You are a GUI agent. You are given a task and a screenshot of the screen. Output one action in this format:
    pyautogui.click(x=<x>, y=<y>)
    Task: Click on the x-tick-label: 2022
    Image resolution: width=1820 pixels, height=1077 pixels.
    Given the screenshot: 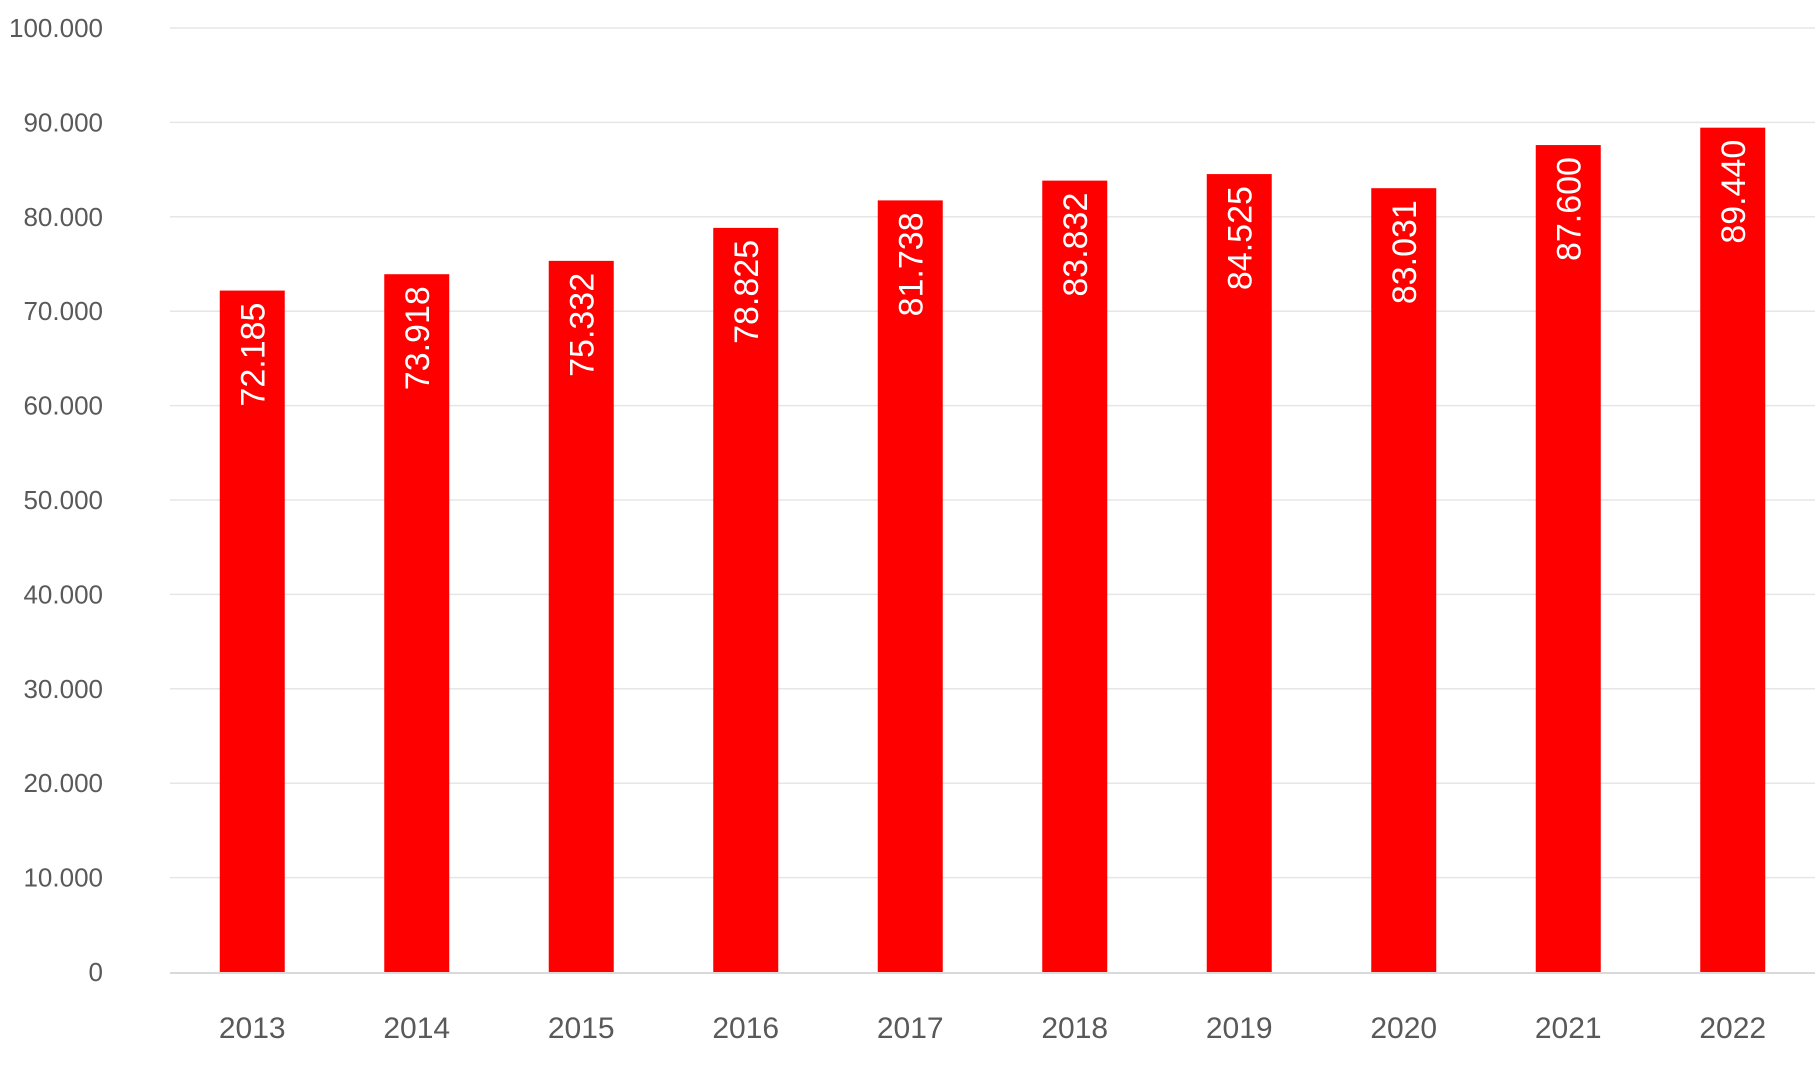 What is the action you would take?
    pyautogui.click(x=1732, y=1028)
    